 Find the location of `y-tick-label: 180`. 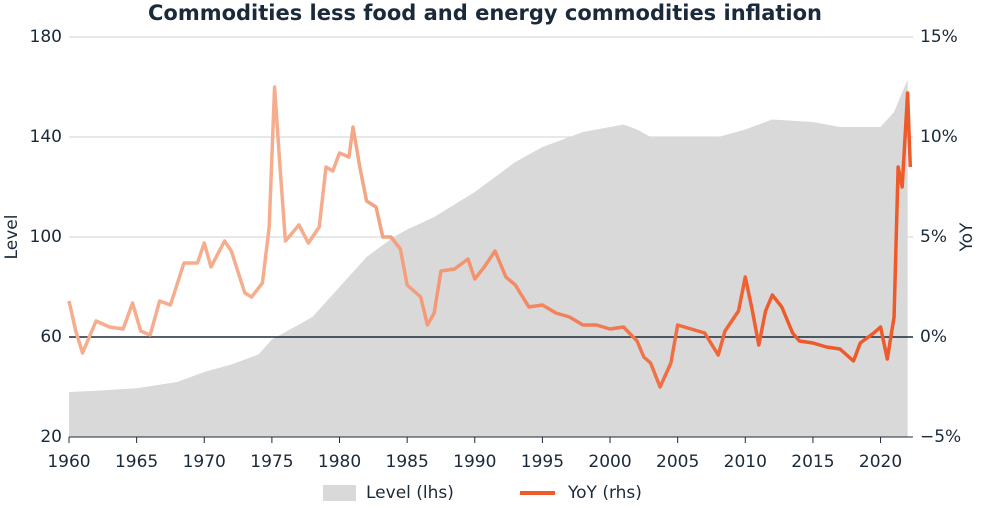

y-tick-label: 180 is located at coordinates (46, 37).